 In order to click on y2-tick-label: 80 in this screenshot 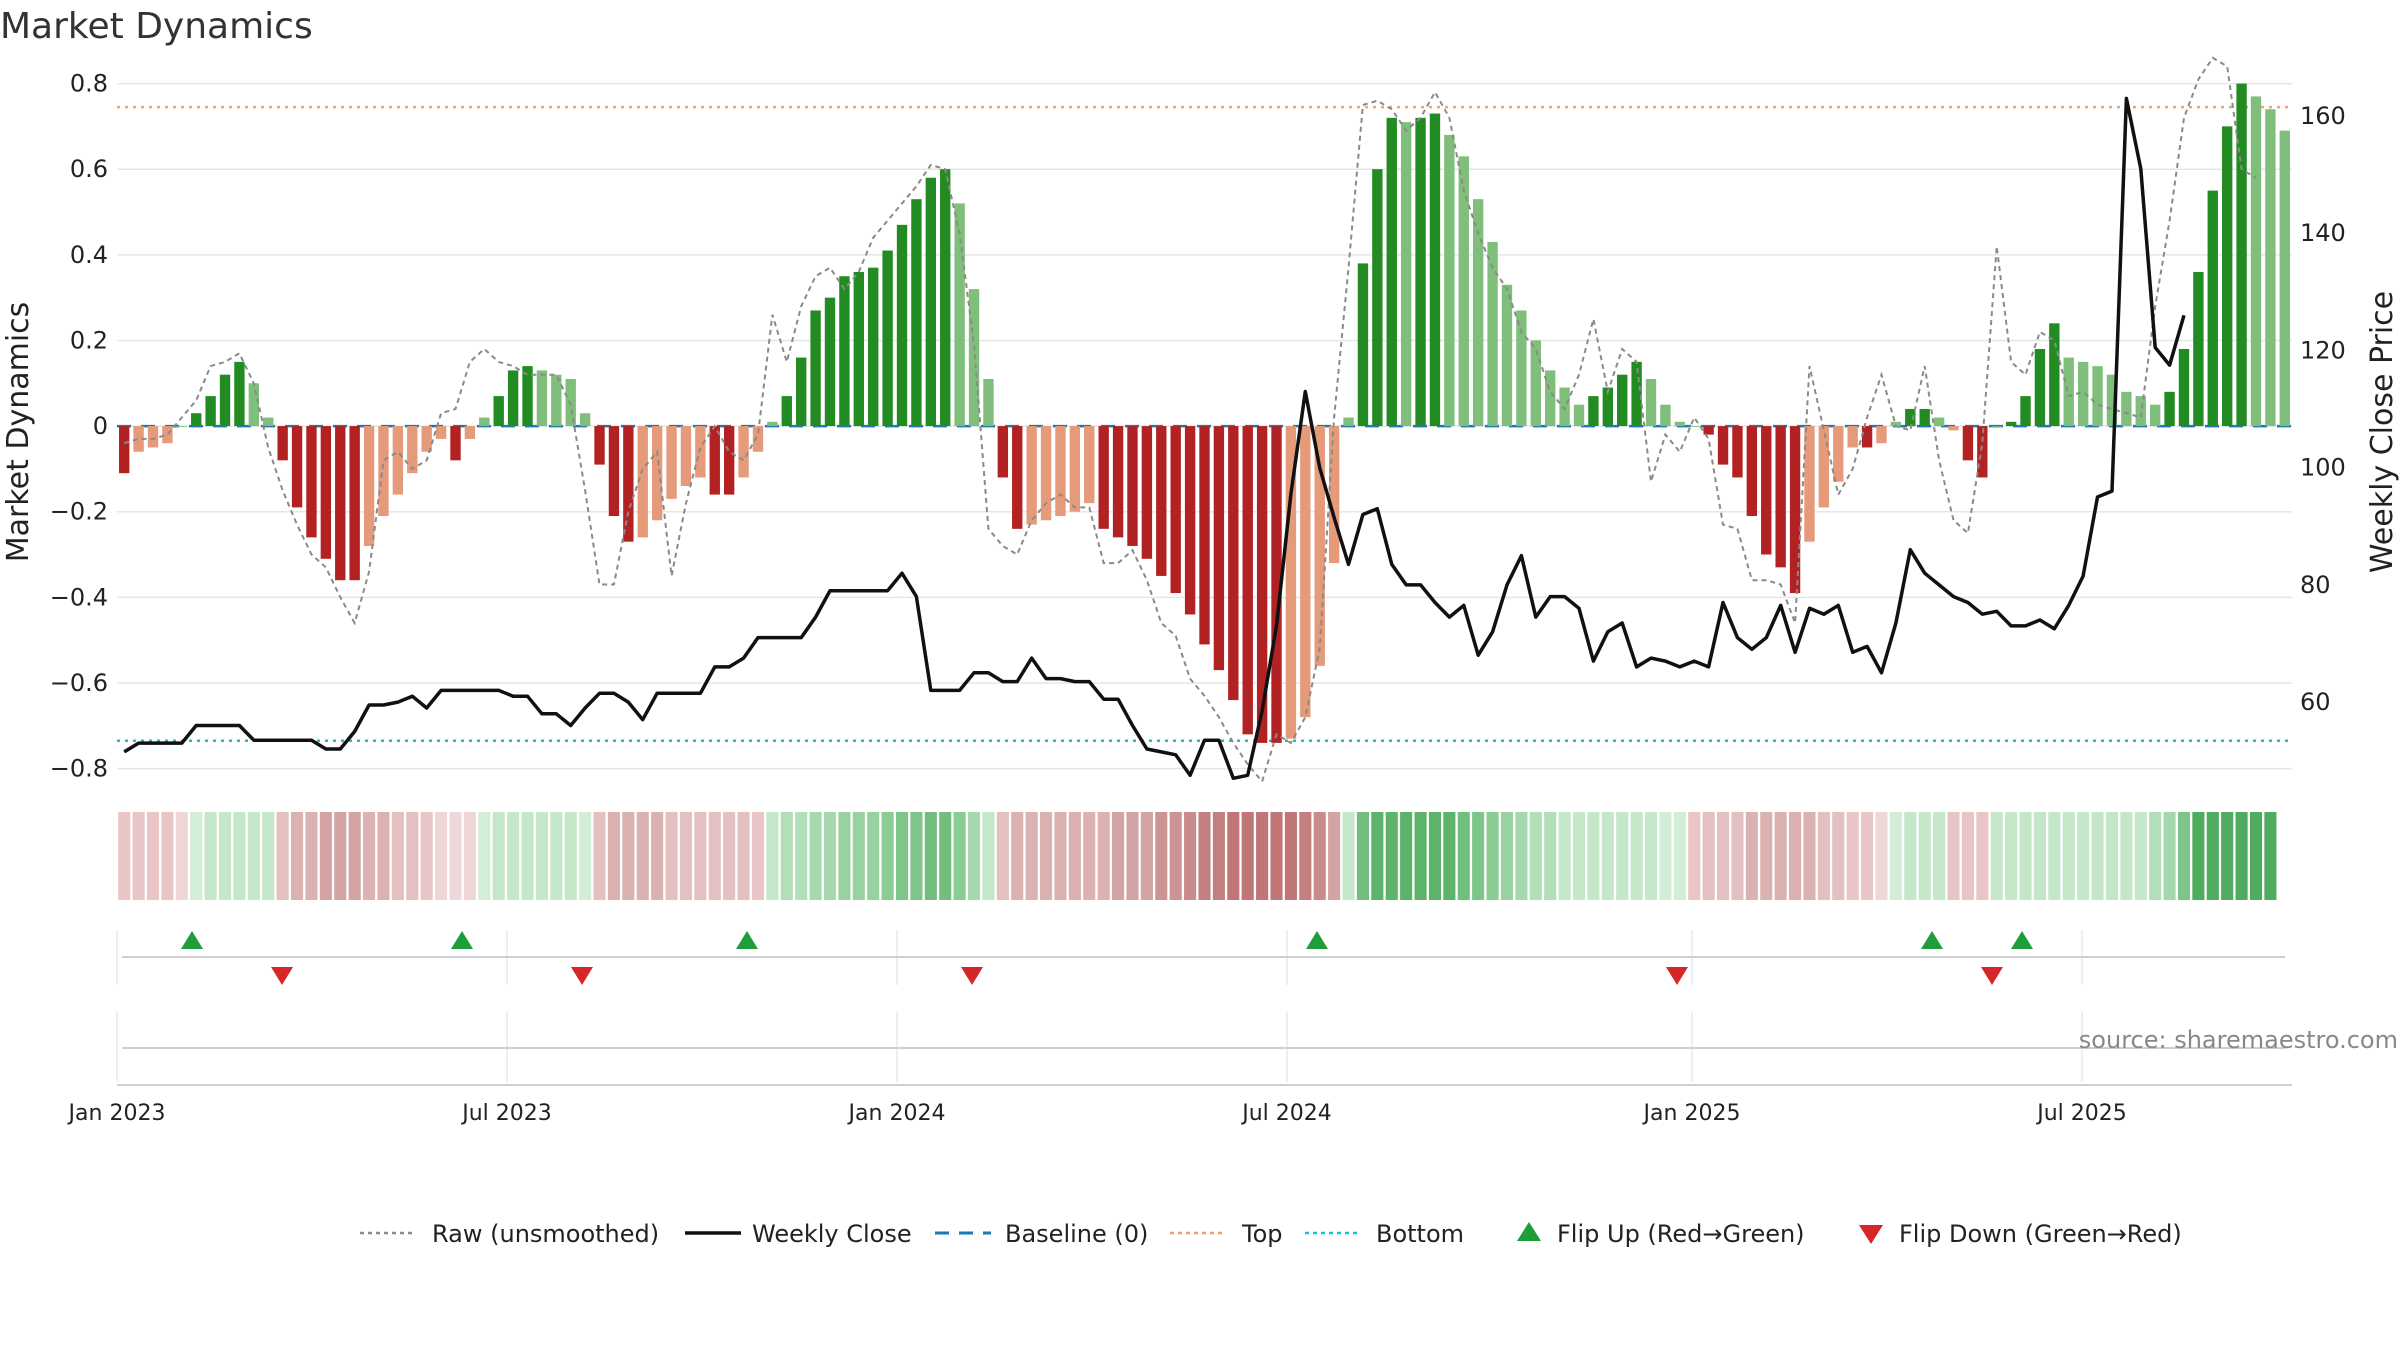, I will do `click(2315, 585)`.